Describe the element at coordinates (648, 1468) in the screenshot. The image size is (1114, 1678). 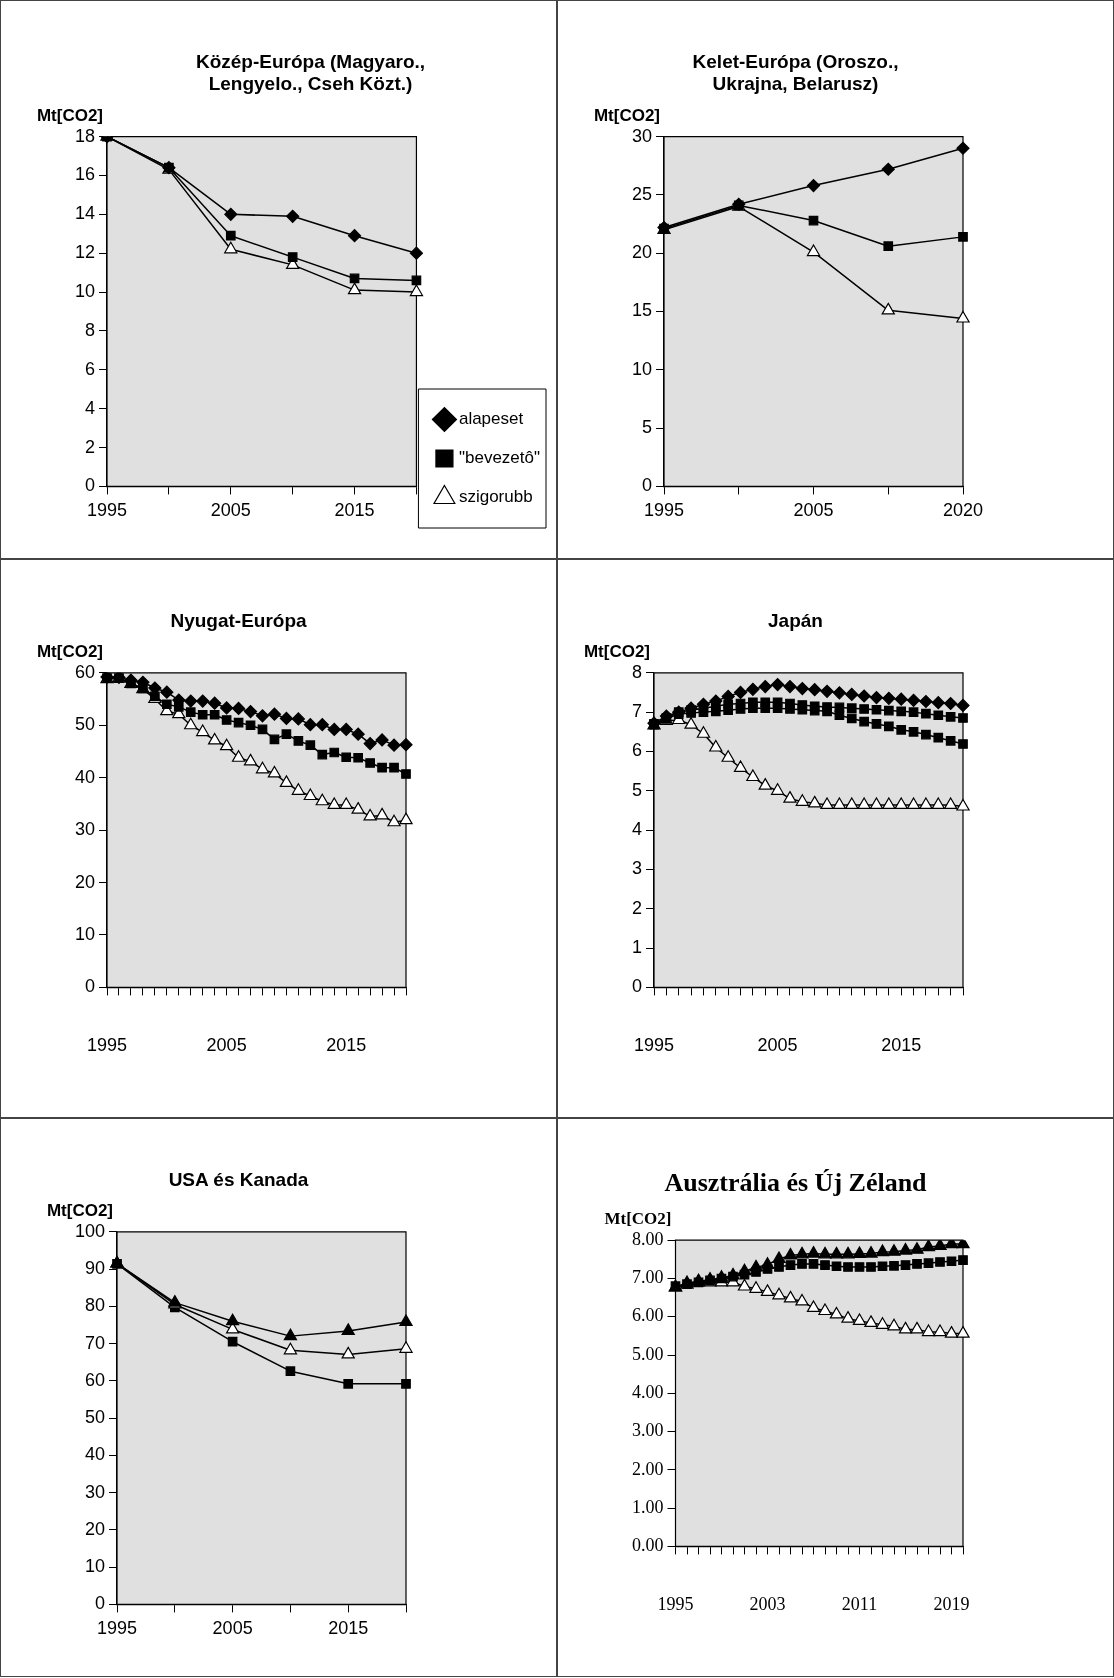
I see `y-tick-label: 2.00` at that location.